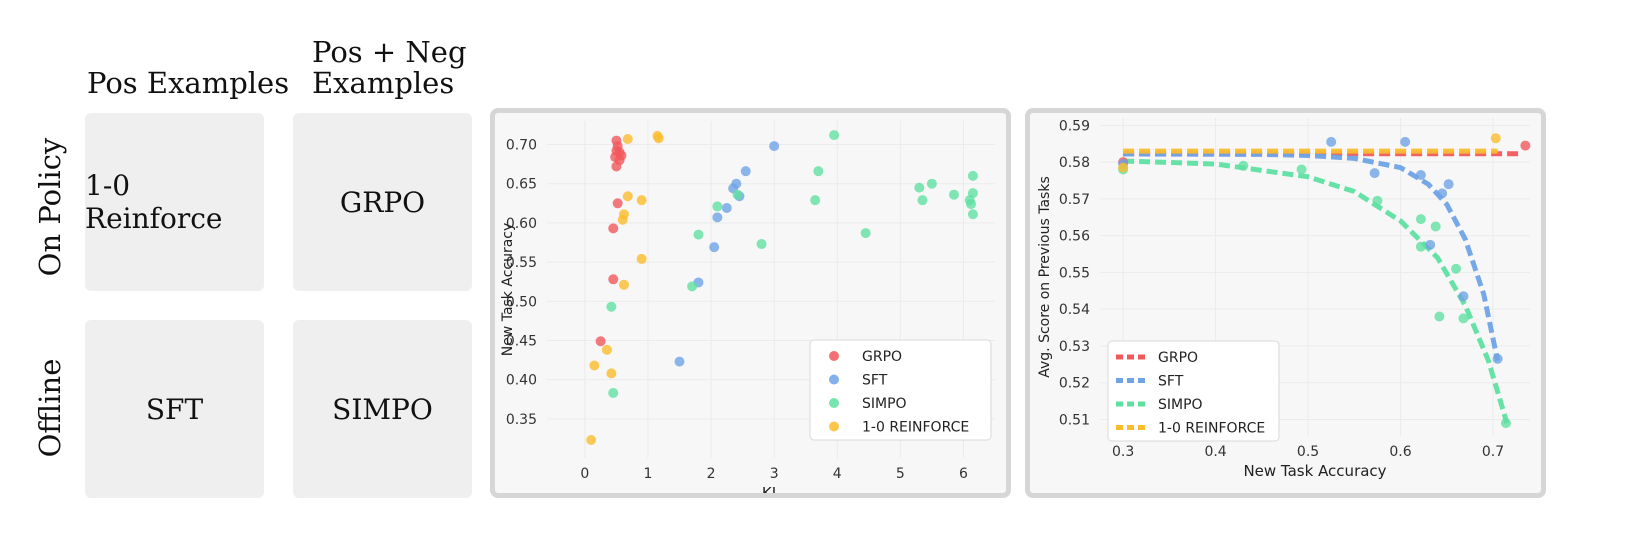 The height and width of the screenshot is (556, 1646). I want to click on y-tick-label: 0.70, so click(521, 146).